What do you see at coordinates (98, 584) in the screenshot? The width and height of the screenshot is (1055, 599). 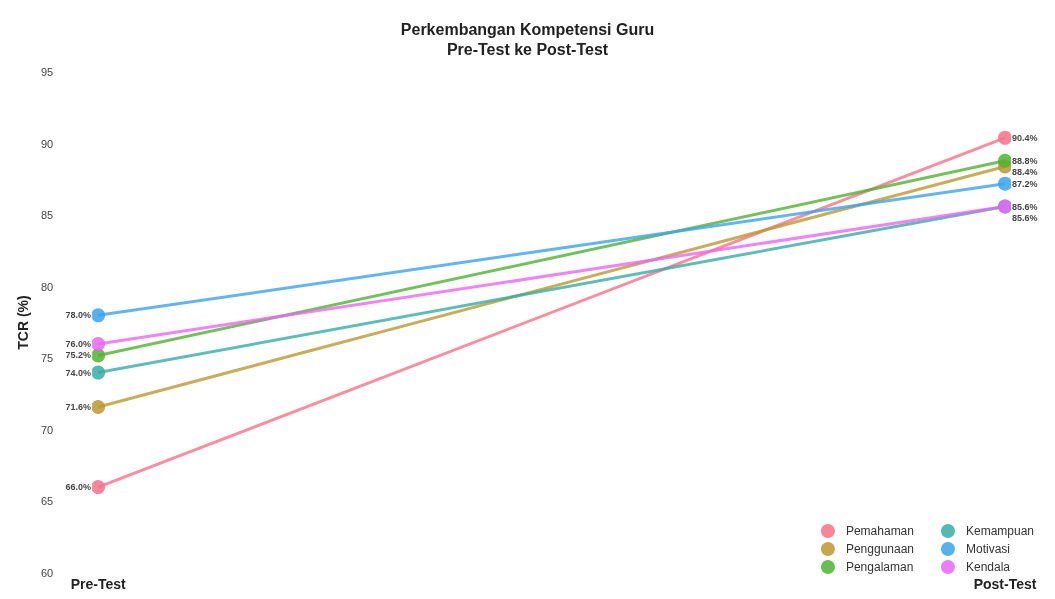 I see `x-tick-label: Pre-Test` at bounding box center [98, 584].